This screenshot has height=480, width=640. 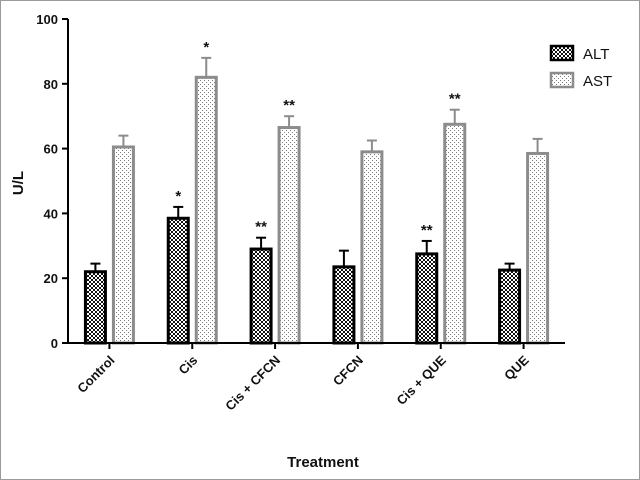 I want to click on y-tick-label: 0, so click(x=54, y=343).